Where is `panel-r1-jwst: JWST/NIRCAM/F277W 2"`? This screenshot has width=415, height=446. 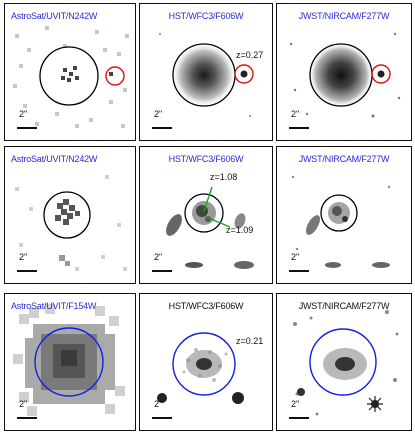 panel-r1-jwst: JWST/NIRCAM/F277W 2" is located at coordinates (344, 72).